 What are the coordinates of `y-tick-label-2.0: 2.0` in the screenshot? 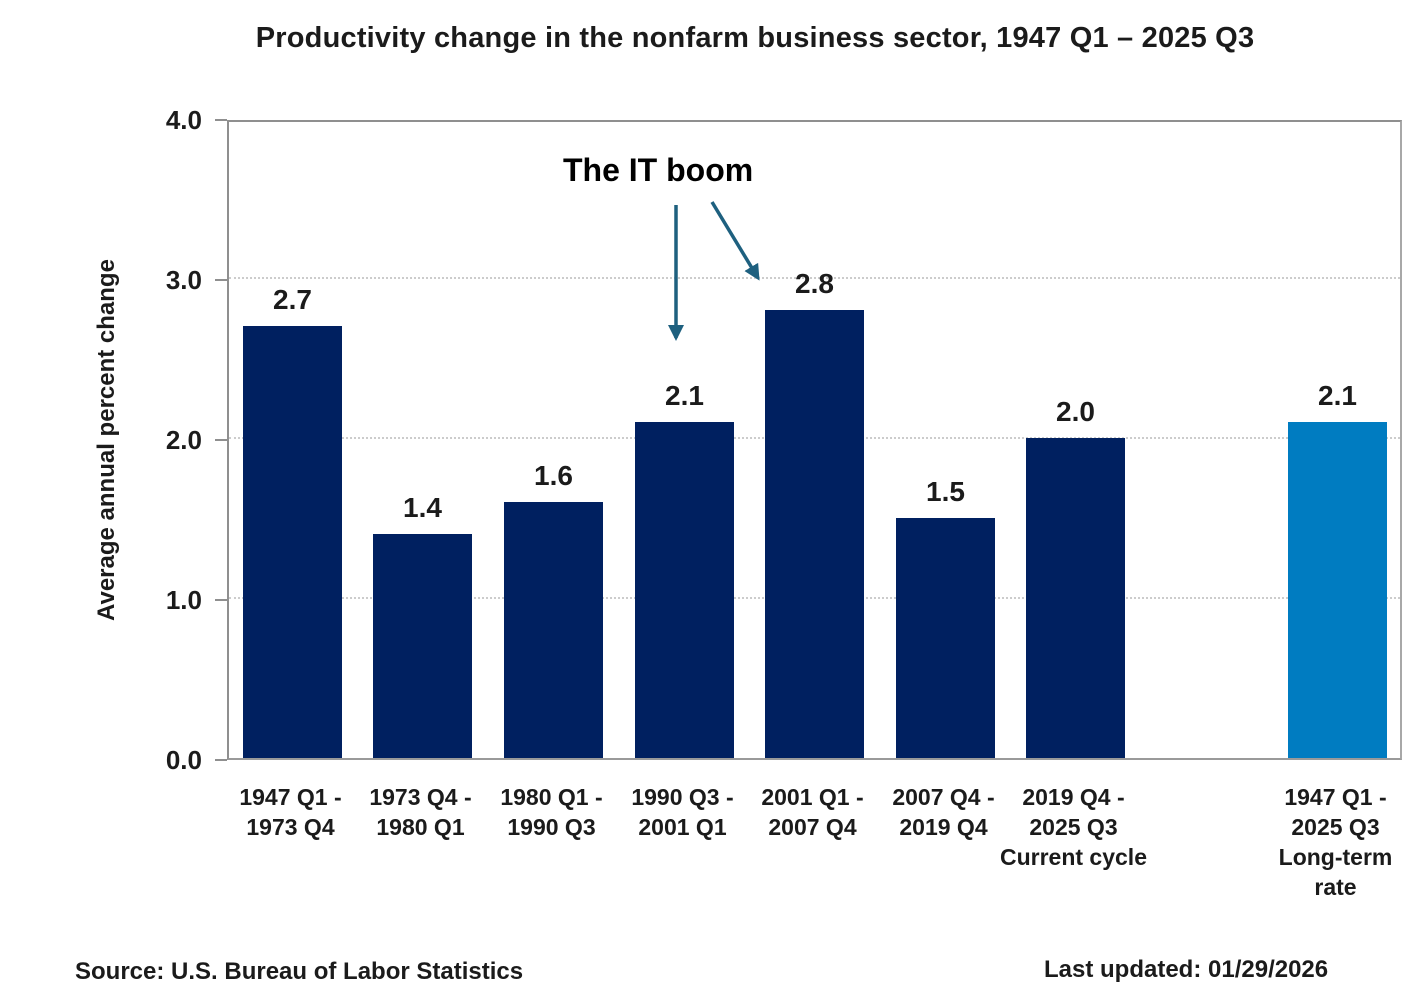 It's located at (183, 440).